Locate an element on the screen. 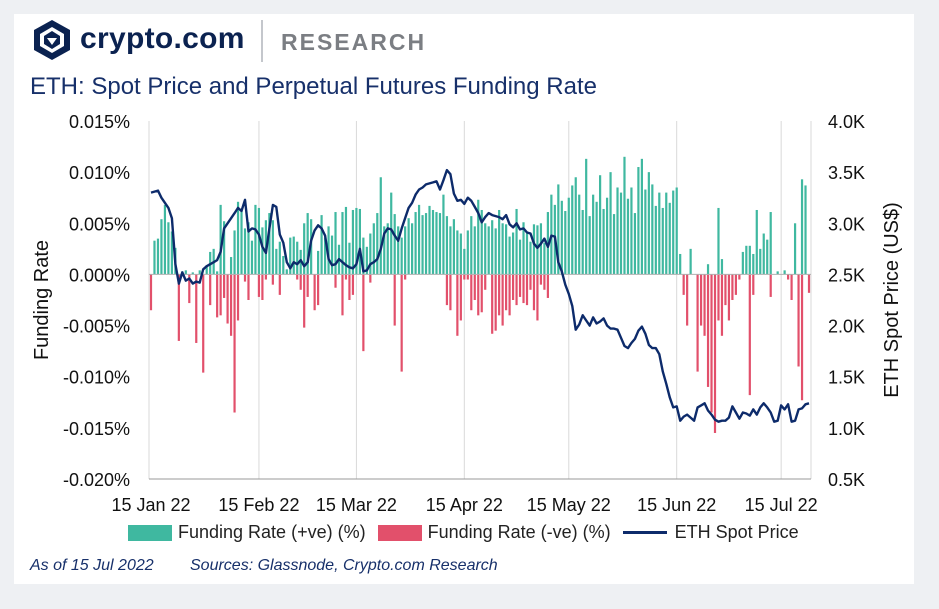  y-tick-label: 0.005% is located at coordinates (99, 224).